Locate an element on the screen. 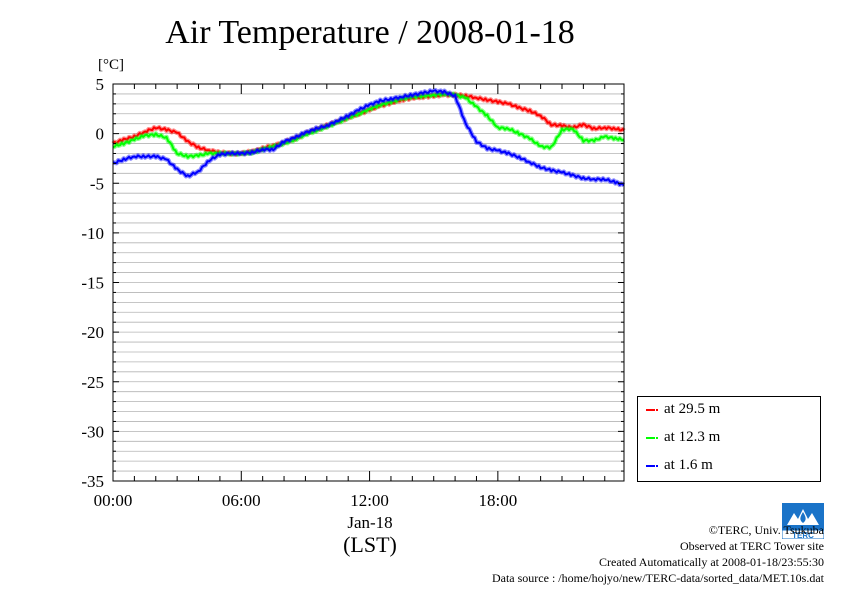  legend-item-29-5m: at 29.5 m is located at coordinates (683, 409).